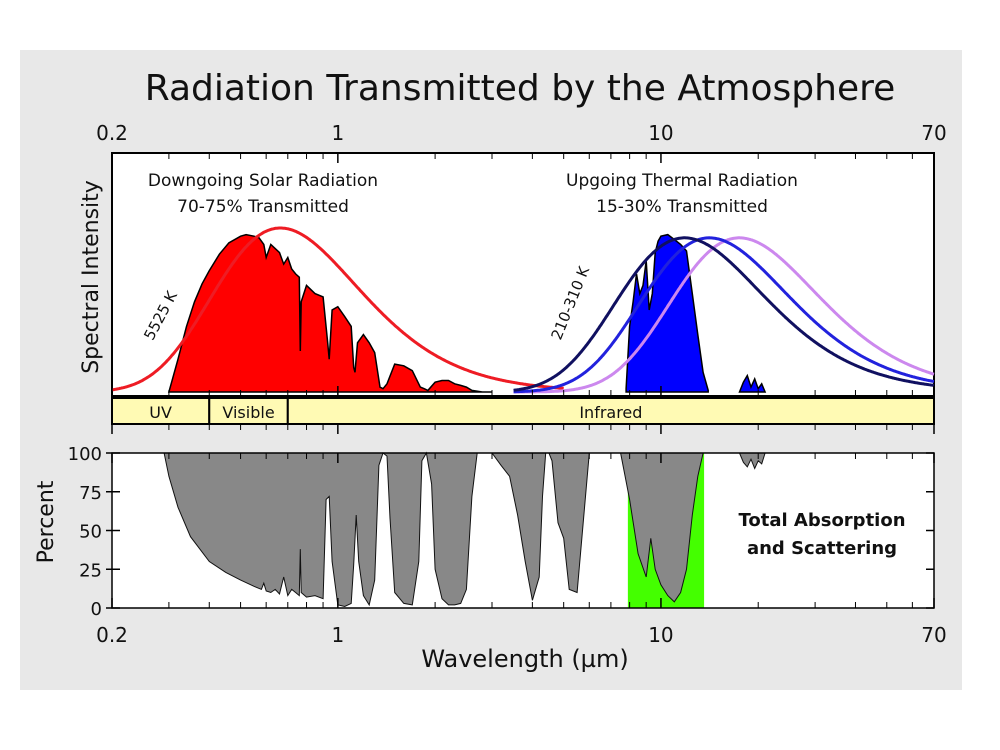 The width and height of the screenshot is (1000, 750). I want to click on blackbody-curve-260k, so click(724, 315).